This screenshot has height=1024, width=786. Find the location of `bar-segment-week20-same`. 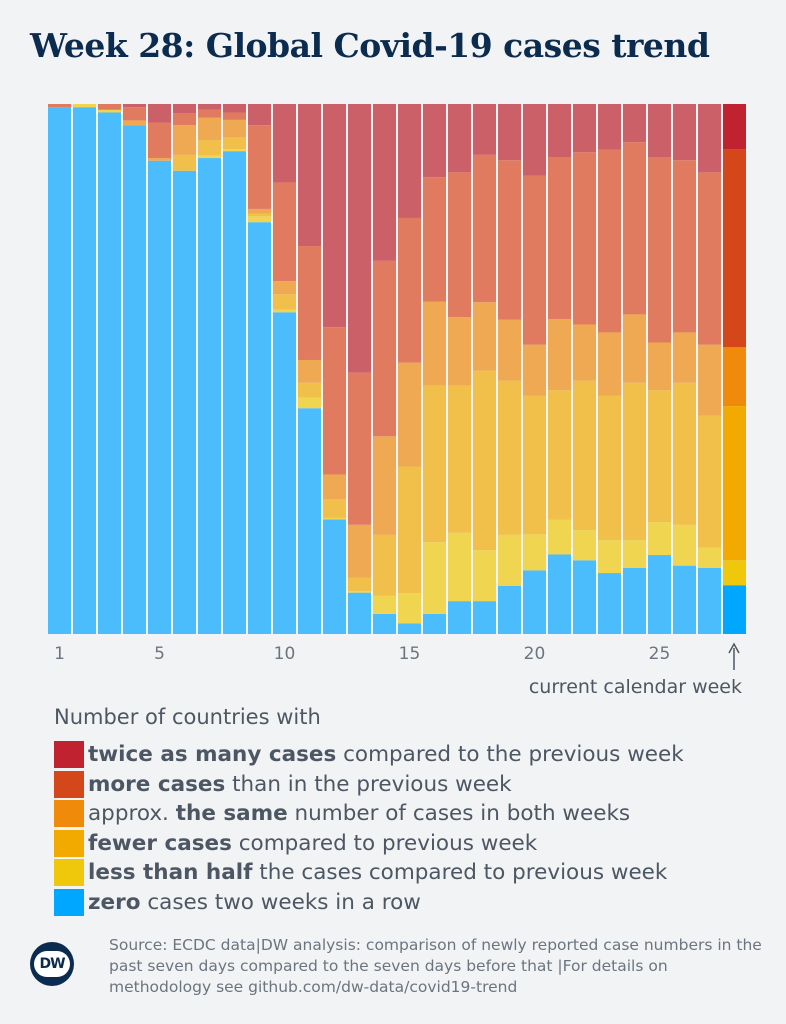

bar-segment-week20-same is located at coordinates (534, 370).